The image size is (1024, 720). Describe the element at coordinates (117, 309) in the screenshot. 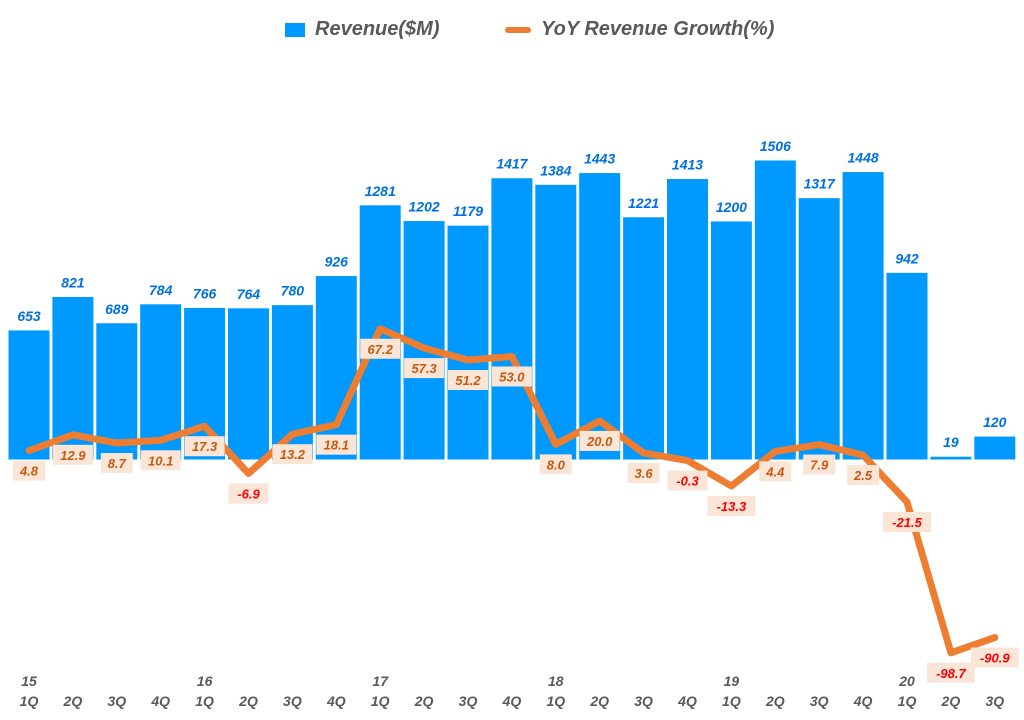

I see `revenue-label: 689` at that location.